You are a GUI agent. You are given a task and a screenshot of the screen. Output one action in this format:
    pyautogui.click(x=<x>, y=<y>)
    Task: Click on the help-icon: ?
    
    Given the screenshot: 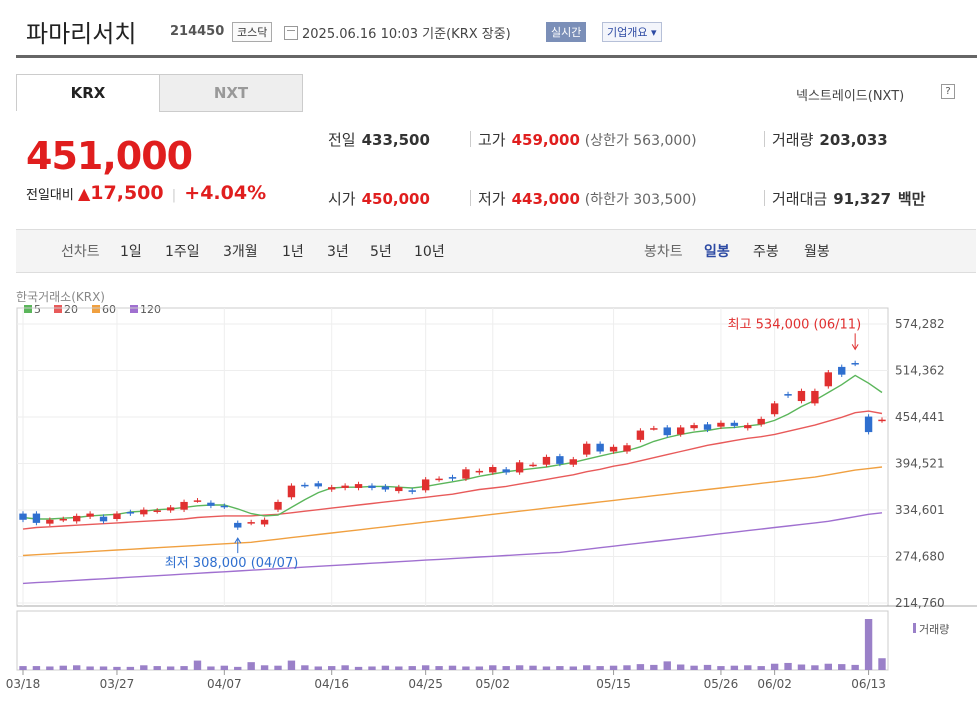 What is the action you would take?
    pyautogui.click(x=948, y=91)
    